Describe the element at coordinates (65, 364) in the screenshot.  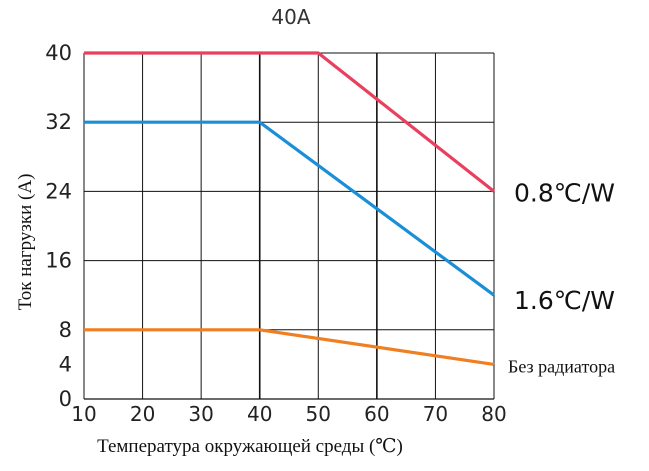
I see `y-tick-label-4: 4` at that location.